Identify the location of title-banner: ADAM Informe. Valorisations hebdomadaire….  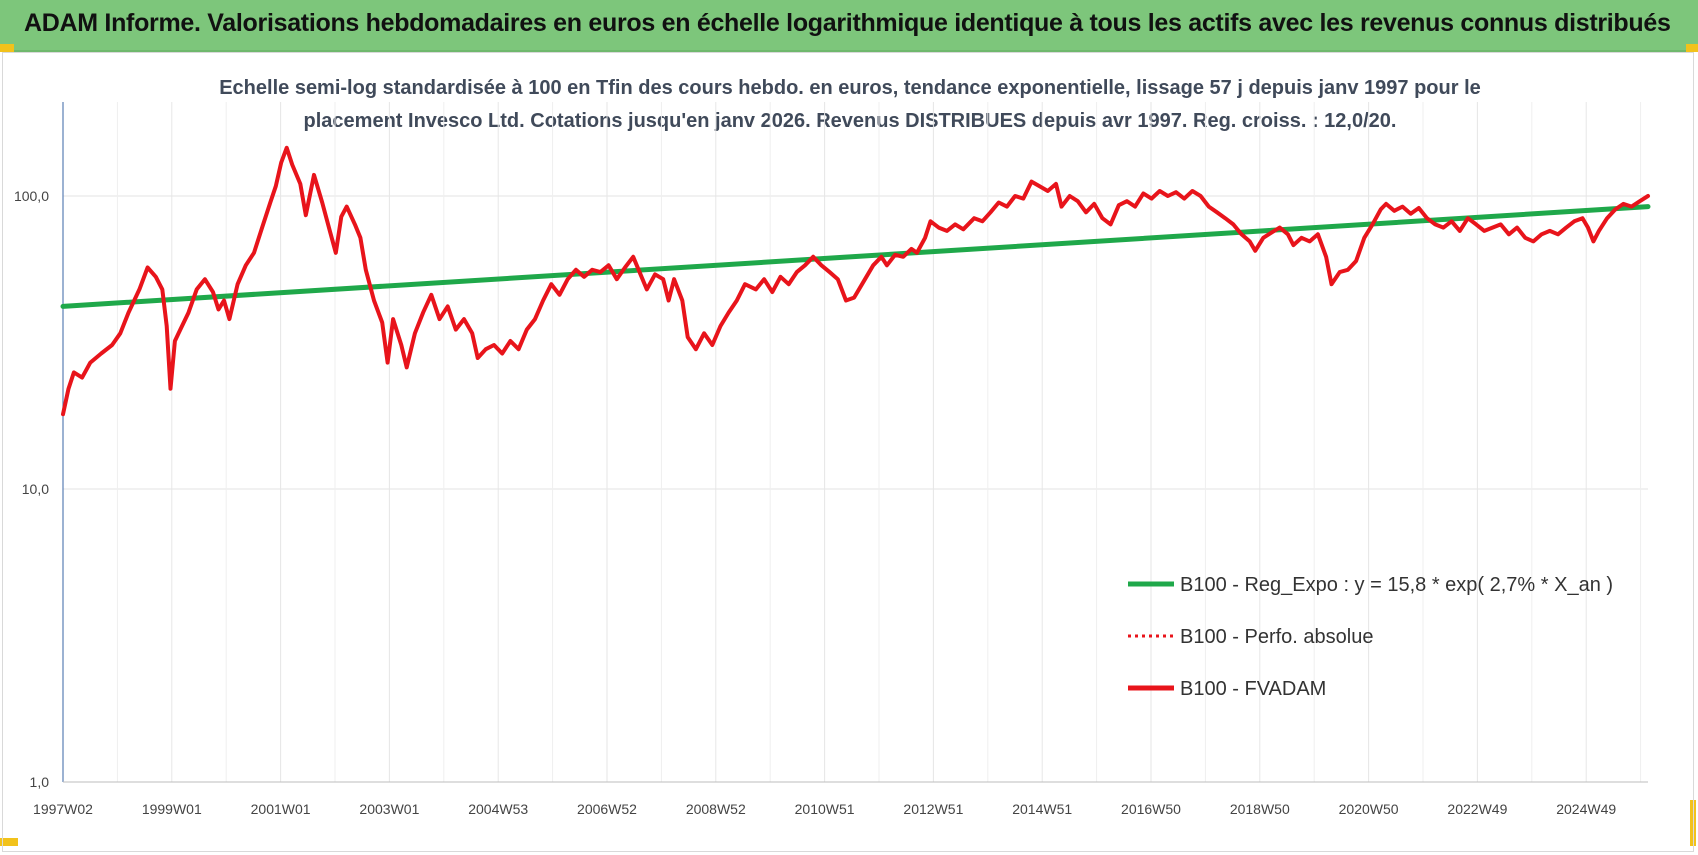
(849, 26).